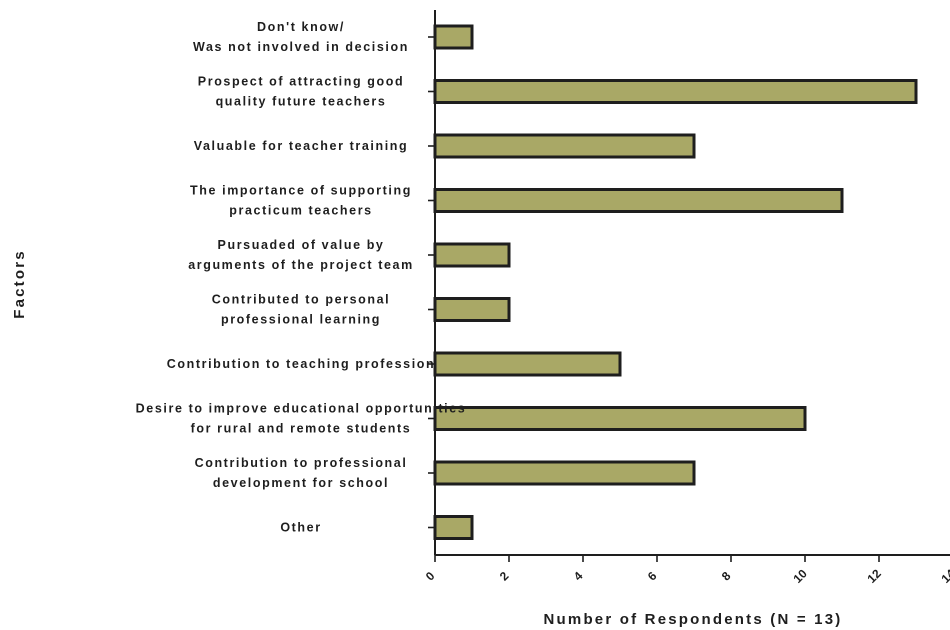 This screenshot has height=630, width=950. I want to click on x-tick-label: 14, so click(944, 576).